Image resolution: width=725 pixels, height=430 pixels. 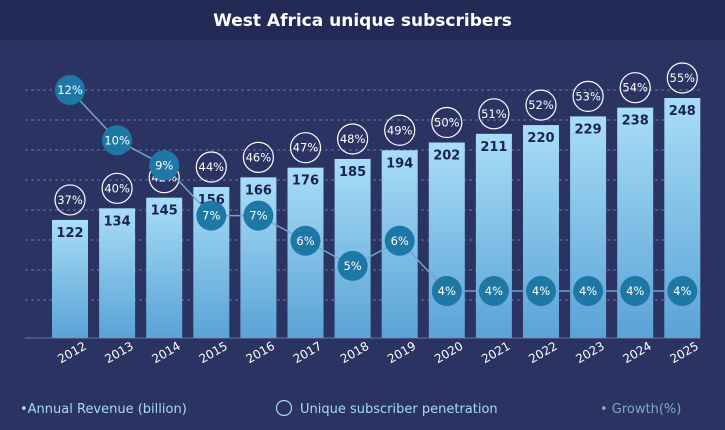 What do you see at coordinates (305, 181) in the screenshot?
I see `bar-value-label: 176` at bounding box center [305, 181].